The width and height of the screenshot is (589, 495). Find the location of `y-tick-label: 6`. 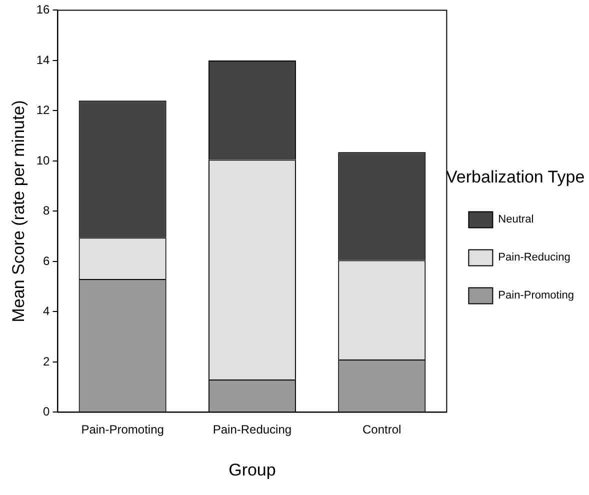

y-tick-label: 6 is located at coordinates (46, 261).